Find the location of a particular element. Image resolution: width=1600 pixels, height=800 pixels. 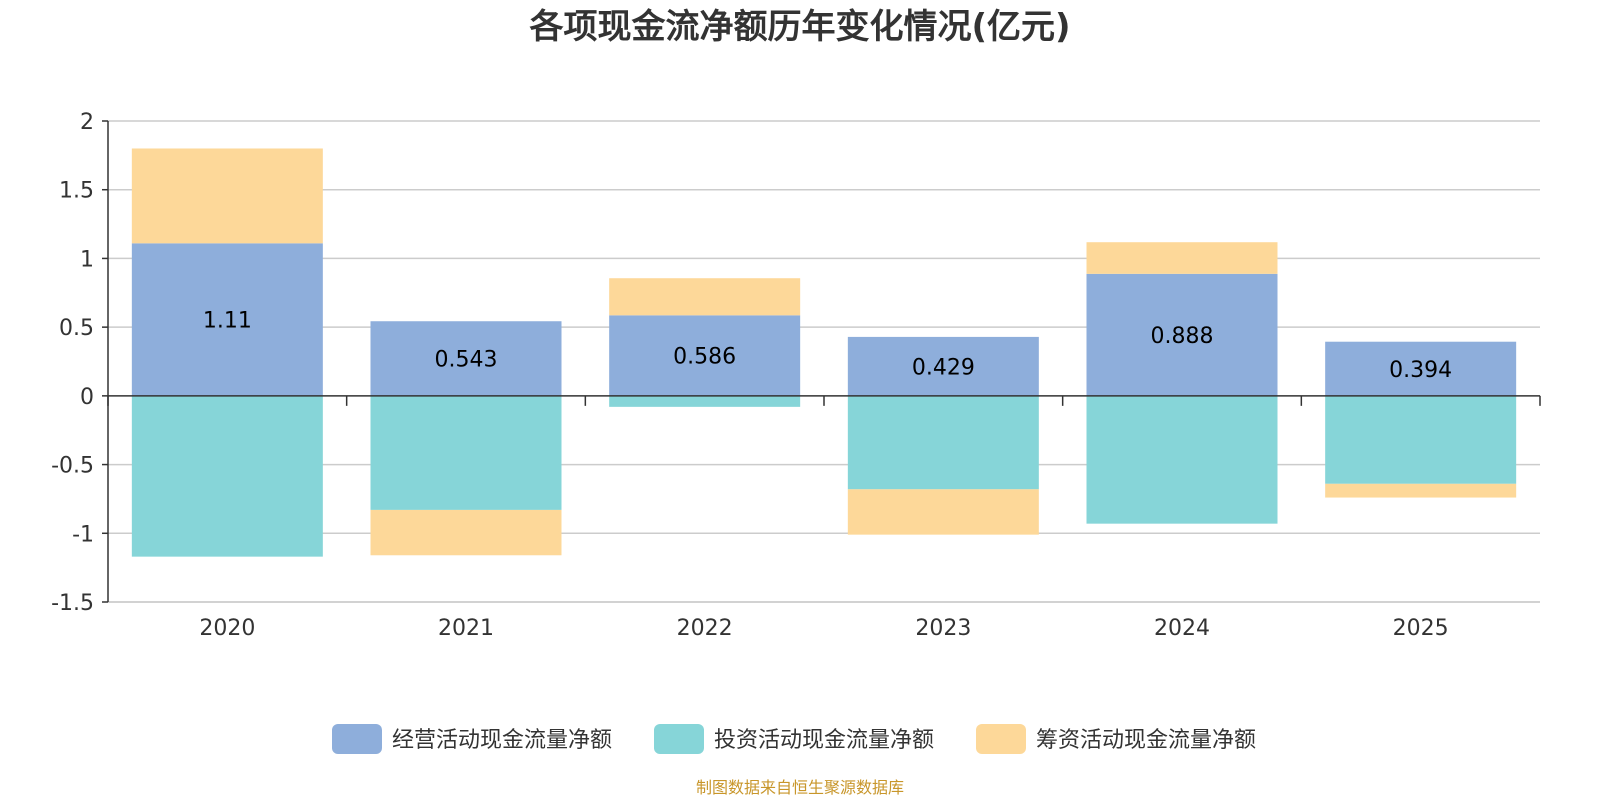

y-tick-label: 0.5 is located at coordinates (76, 328).